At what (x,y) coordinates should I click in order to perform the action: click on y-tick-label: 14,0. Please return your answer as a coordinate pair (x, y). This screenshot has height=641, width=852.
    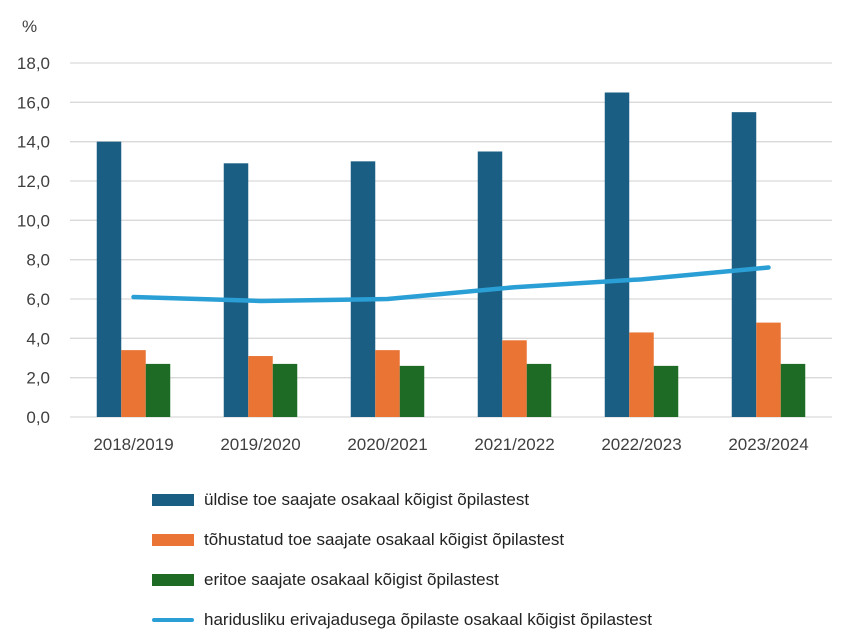
    Looking at the image, I should click on (33, 142).